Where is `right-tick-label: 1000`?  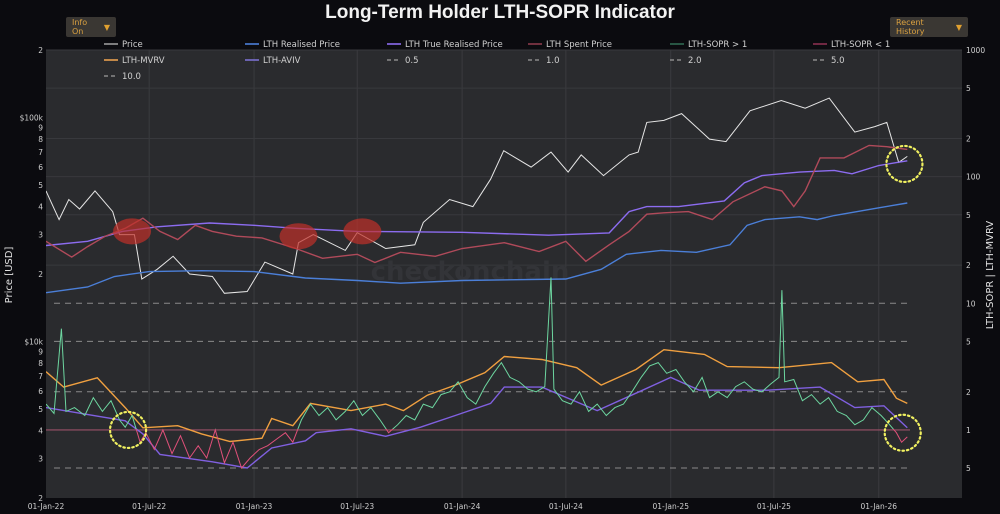 right-tick-label: 1000 is located at coordinates (975, 50).